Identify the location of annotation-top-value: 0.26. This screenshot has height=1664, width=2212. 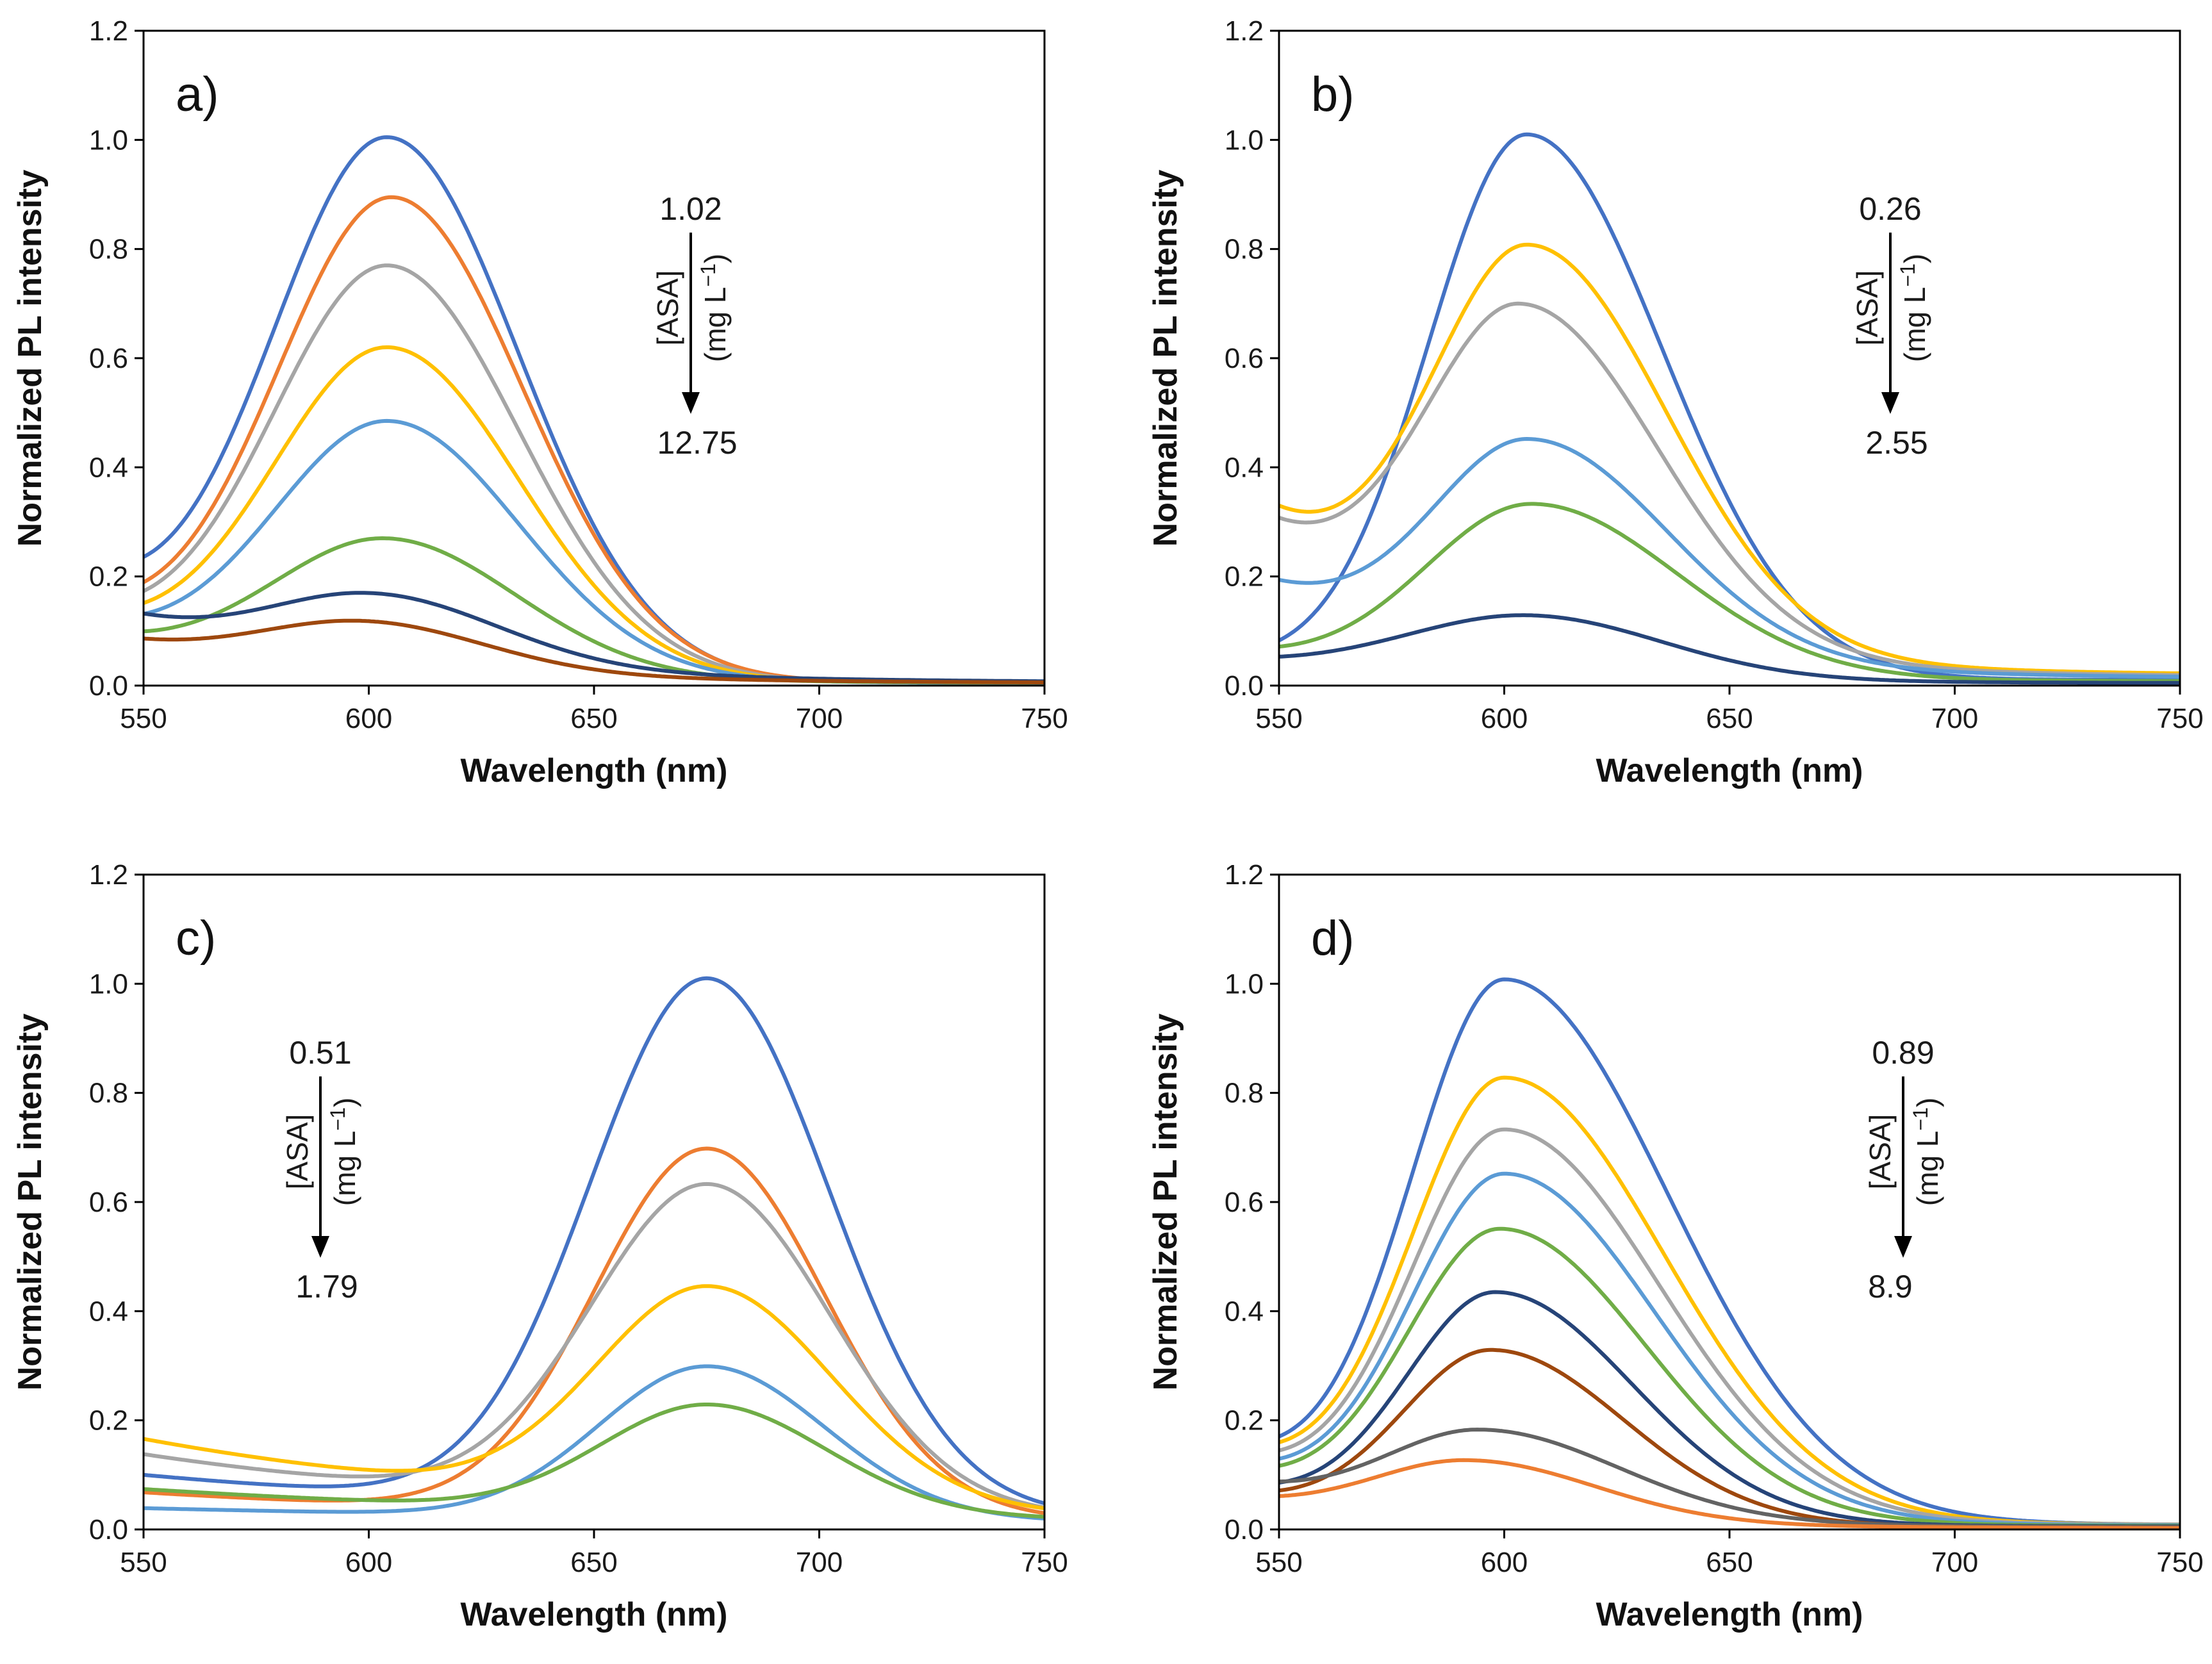
(1890, 209).